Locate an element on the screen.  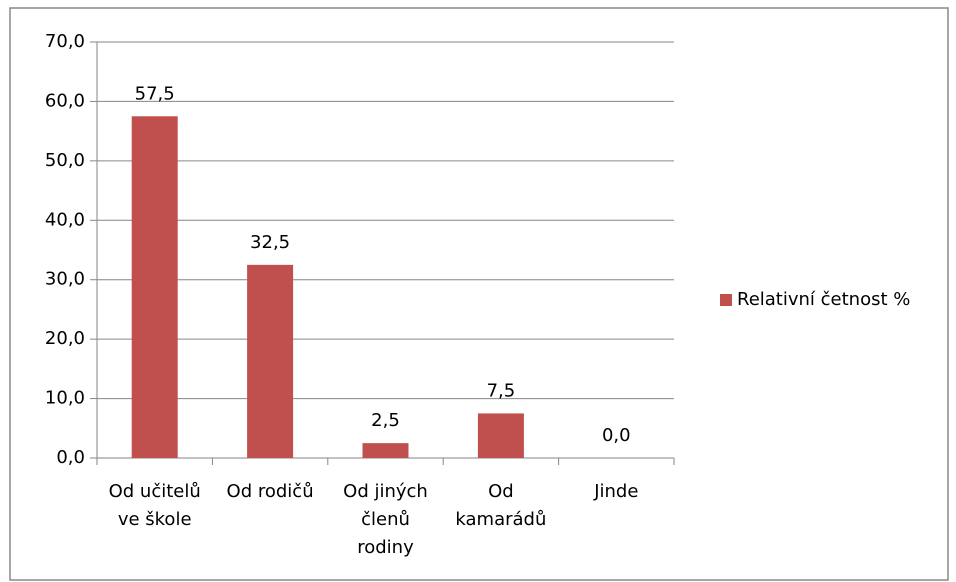
y-tick-label: 40,0 is located at coordinates (65, 219).